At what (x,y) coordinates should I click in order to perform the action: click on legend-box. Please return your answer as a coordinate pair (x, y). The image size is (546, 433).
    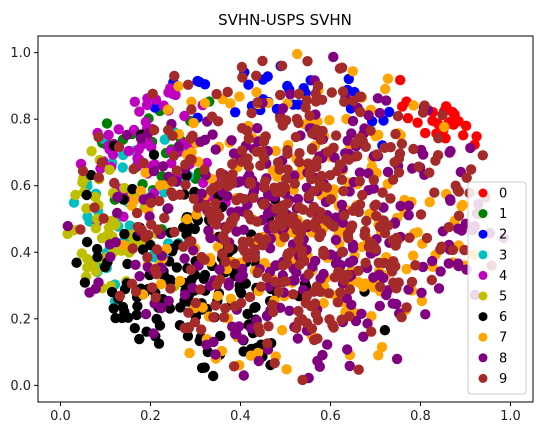
    Looking at the image, I should click on (497, 288).